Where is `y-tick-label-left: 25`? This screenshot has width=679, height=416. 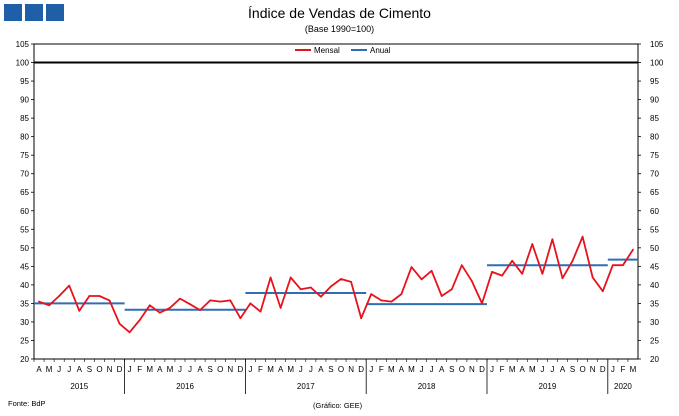 y-tick-label-left: 25 is located at coordinates (24, 340).